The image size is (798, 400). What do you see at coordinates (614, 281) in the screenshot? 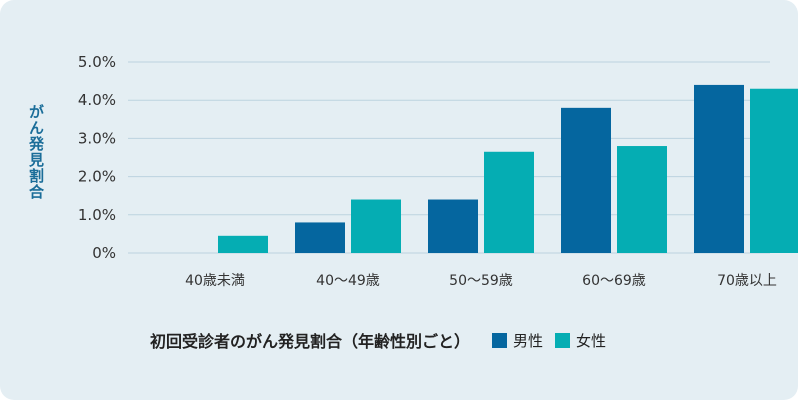
I see `x-tick-label: 60〜69歳` at bounding box center [614, 281].